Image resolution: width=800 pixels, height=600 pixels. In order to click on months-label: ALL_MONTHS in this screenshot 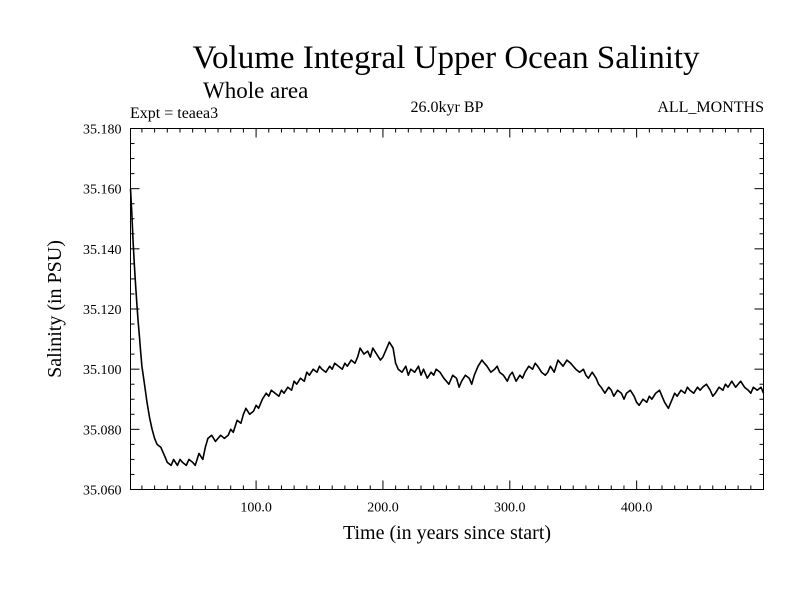, I will do `click(710, 107)`.